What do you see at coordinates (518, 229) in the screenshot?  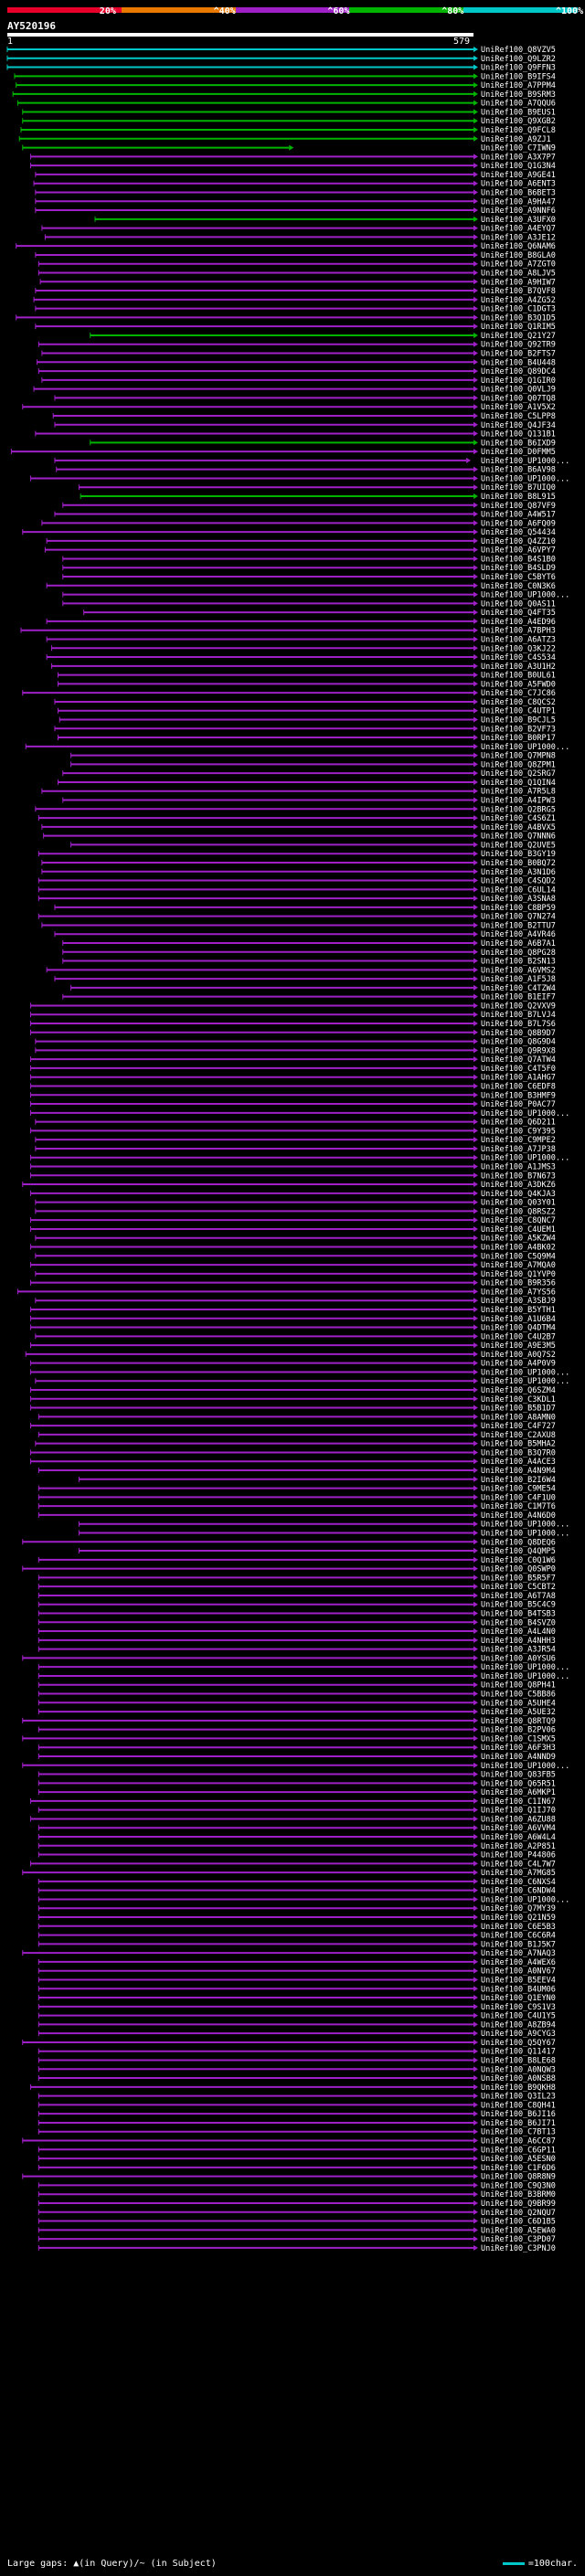 I see `hit-label: UniRef100_A4EYQ7` at bounding box center [518, 229].